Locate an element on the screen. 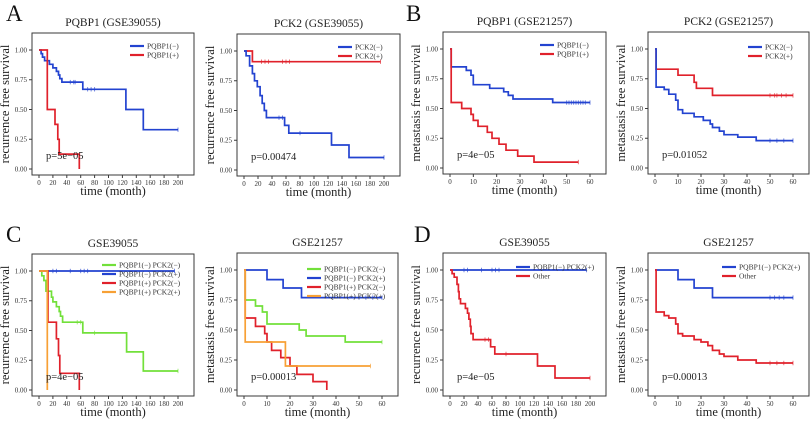 This screenshot has height=423, width=812. p-value-annotation: p=0.01052 is located at coordinates (684, 155).